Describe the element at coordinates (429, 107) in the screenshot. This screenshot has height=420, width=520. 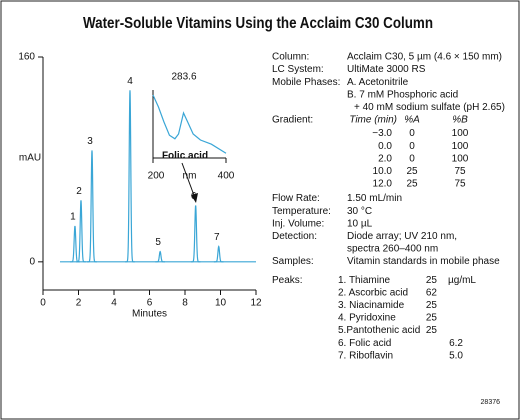
I see `info-value: + 40 mM sodium sulfate (pH 2.65)` at that location.